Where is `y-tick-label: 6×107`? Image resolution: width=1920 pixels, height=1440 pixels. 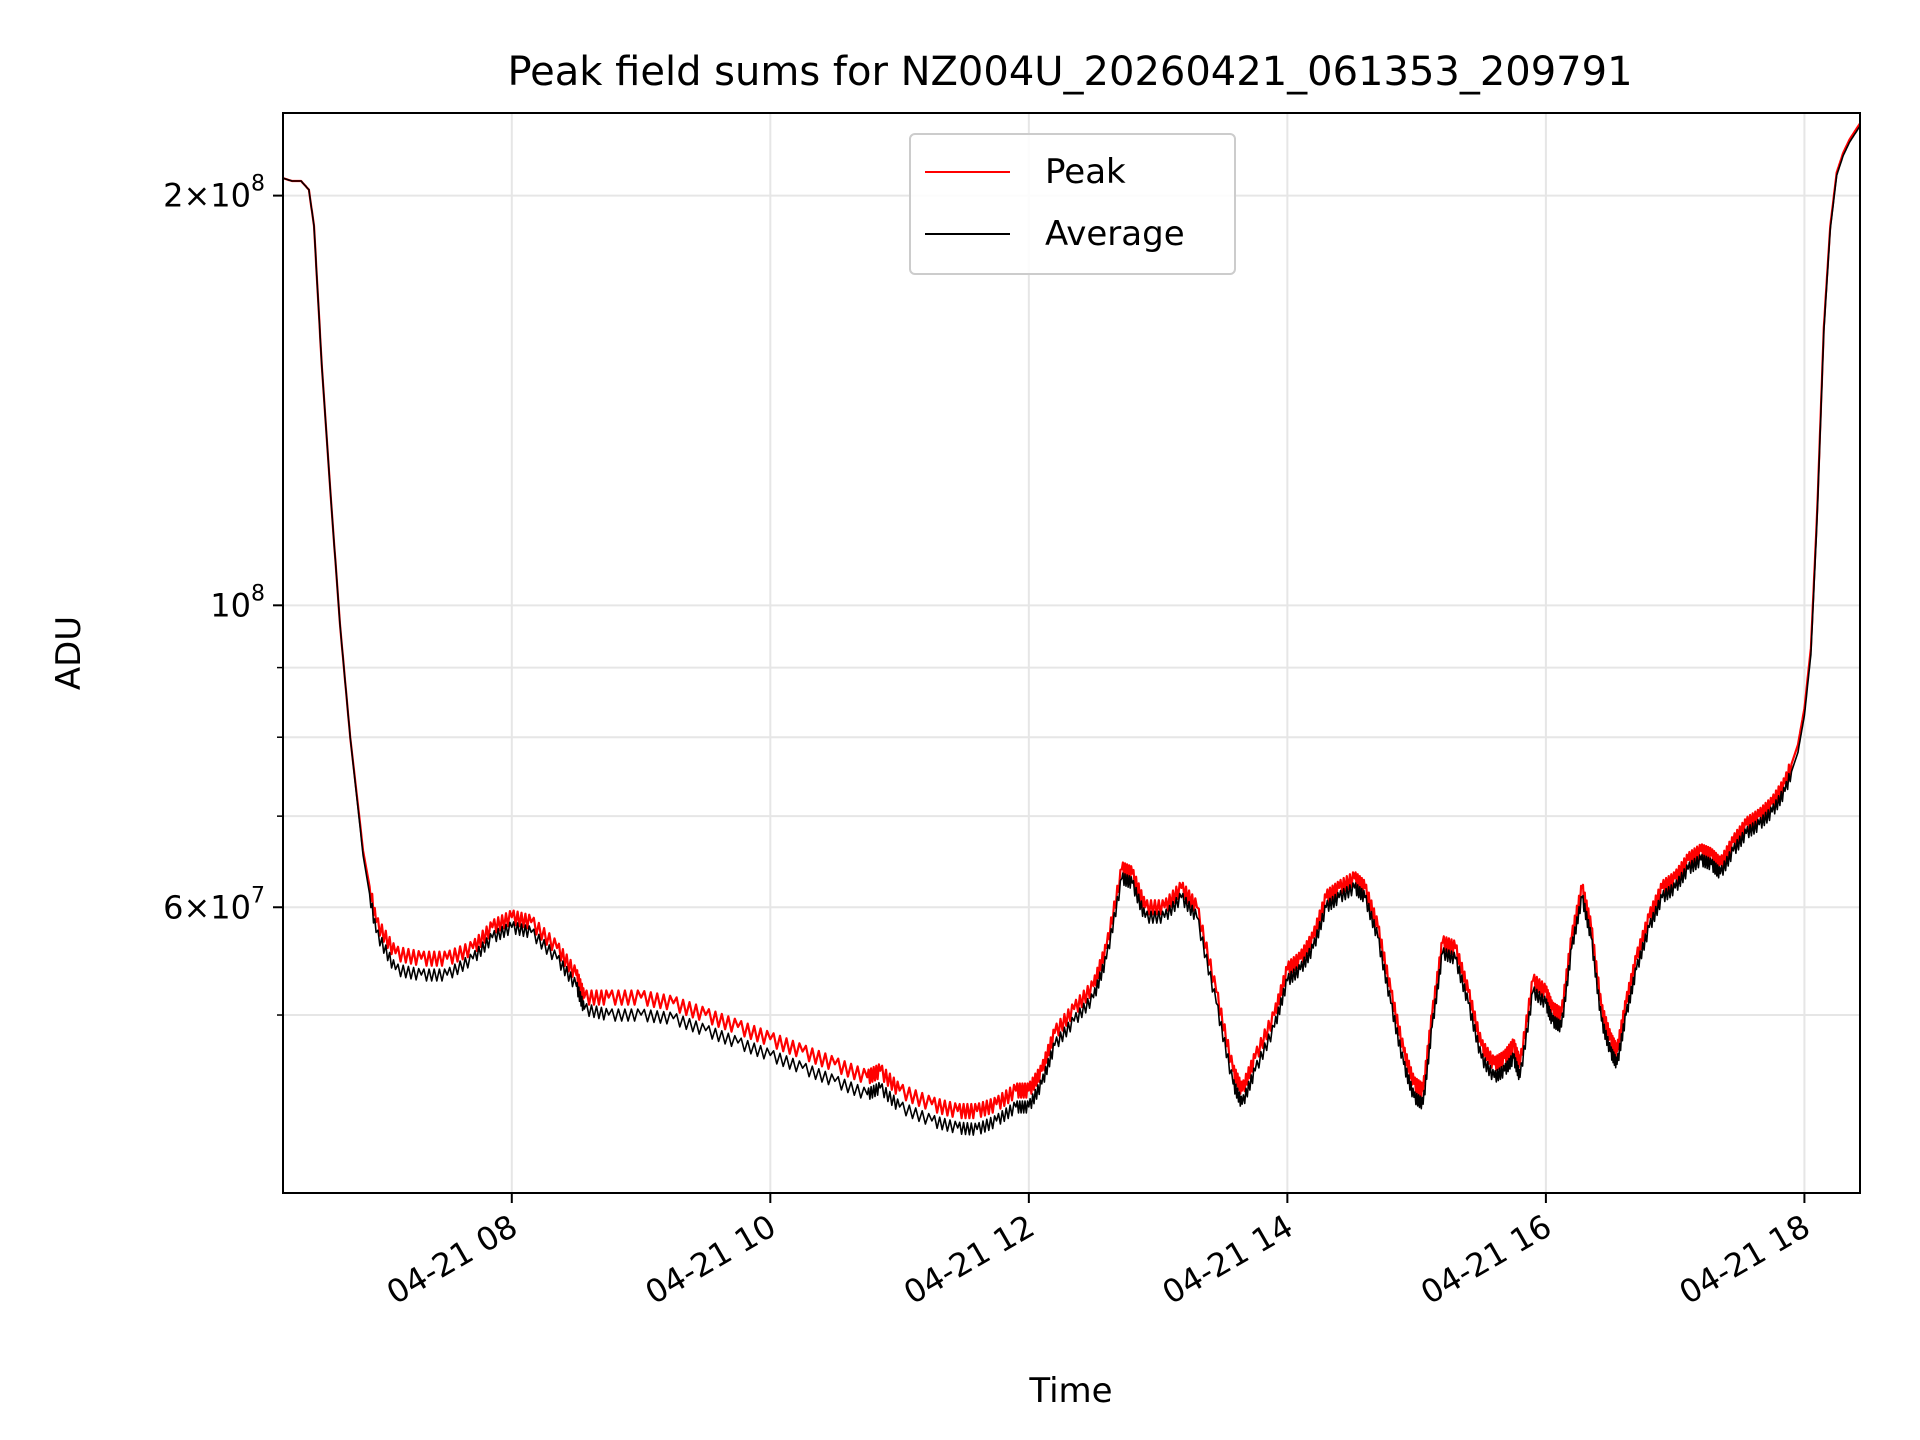
y-tick-label: 6×107 is located at coordinates (214, 904).